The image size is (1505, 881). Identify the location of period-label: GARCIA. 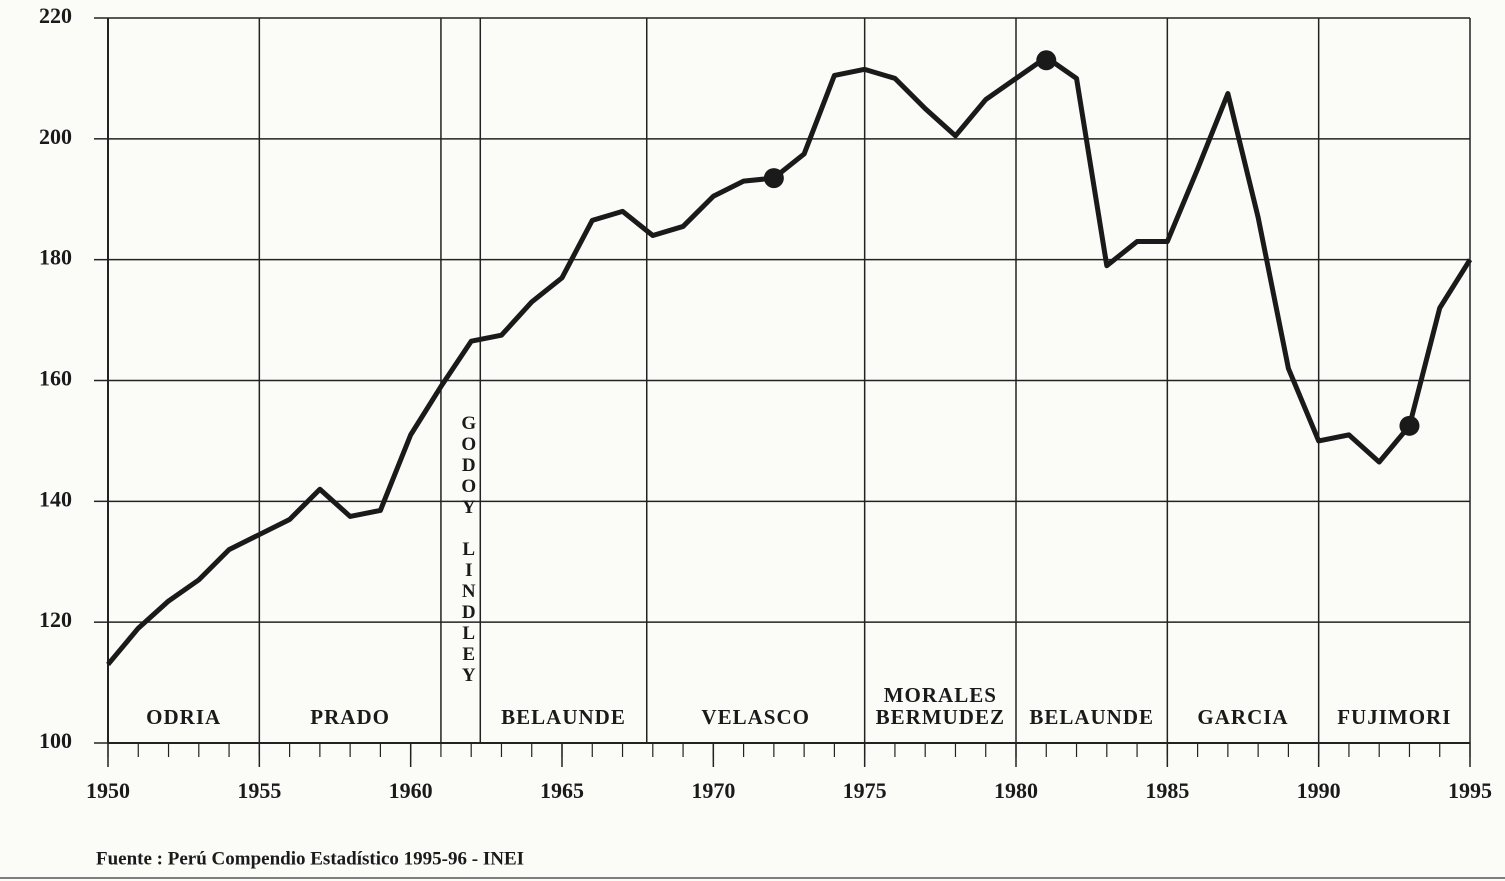
(1243, 717).